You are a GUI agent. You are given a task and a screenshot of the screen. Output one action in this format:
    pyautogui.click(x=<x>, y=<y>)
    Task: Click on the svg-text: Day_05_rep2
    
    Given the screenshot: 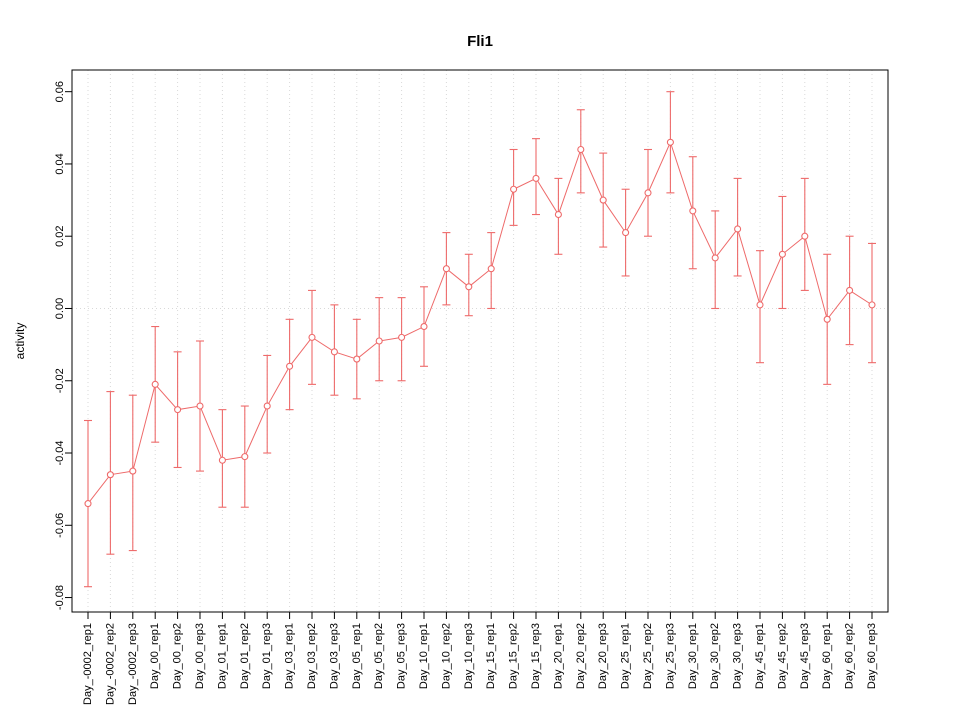 What is the action you would take?
    pyautogui.click(x=379, y=656)
    